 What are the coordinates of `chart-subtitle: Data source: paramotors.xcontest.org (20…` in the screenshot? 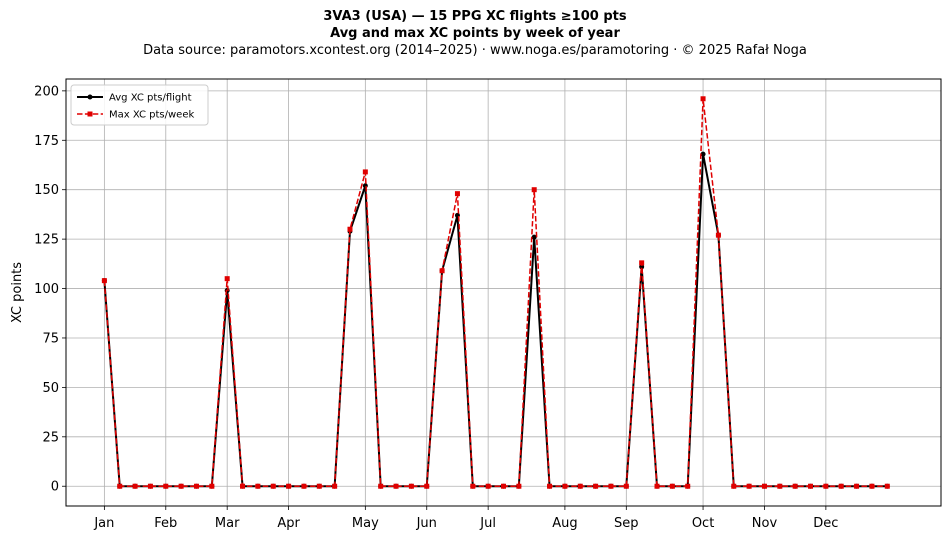 It's located at (475, 50).